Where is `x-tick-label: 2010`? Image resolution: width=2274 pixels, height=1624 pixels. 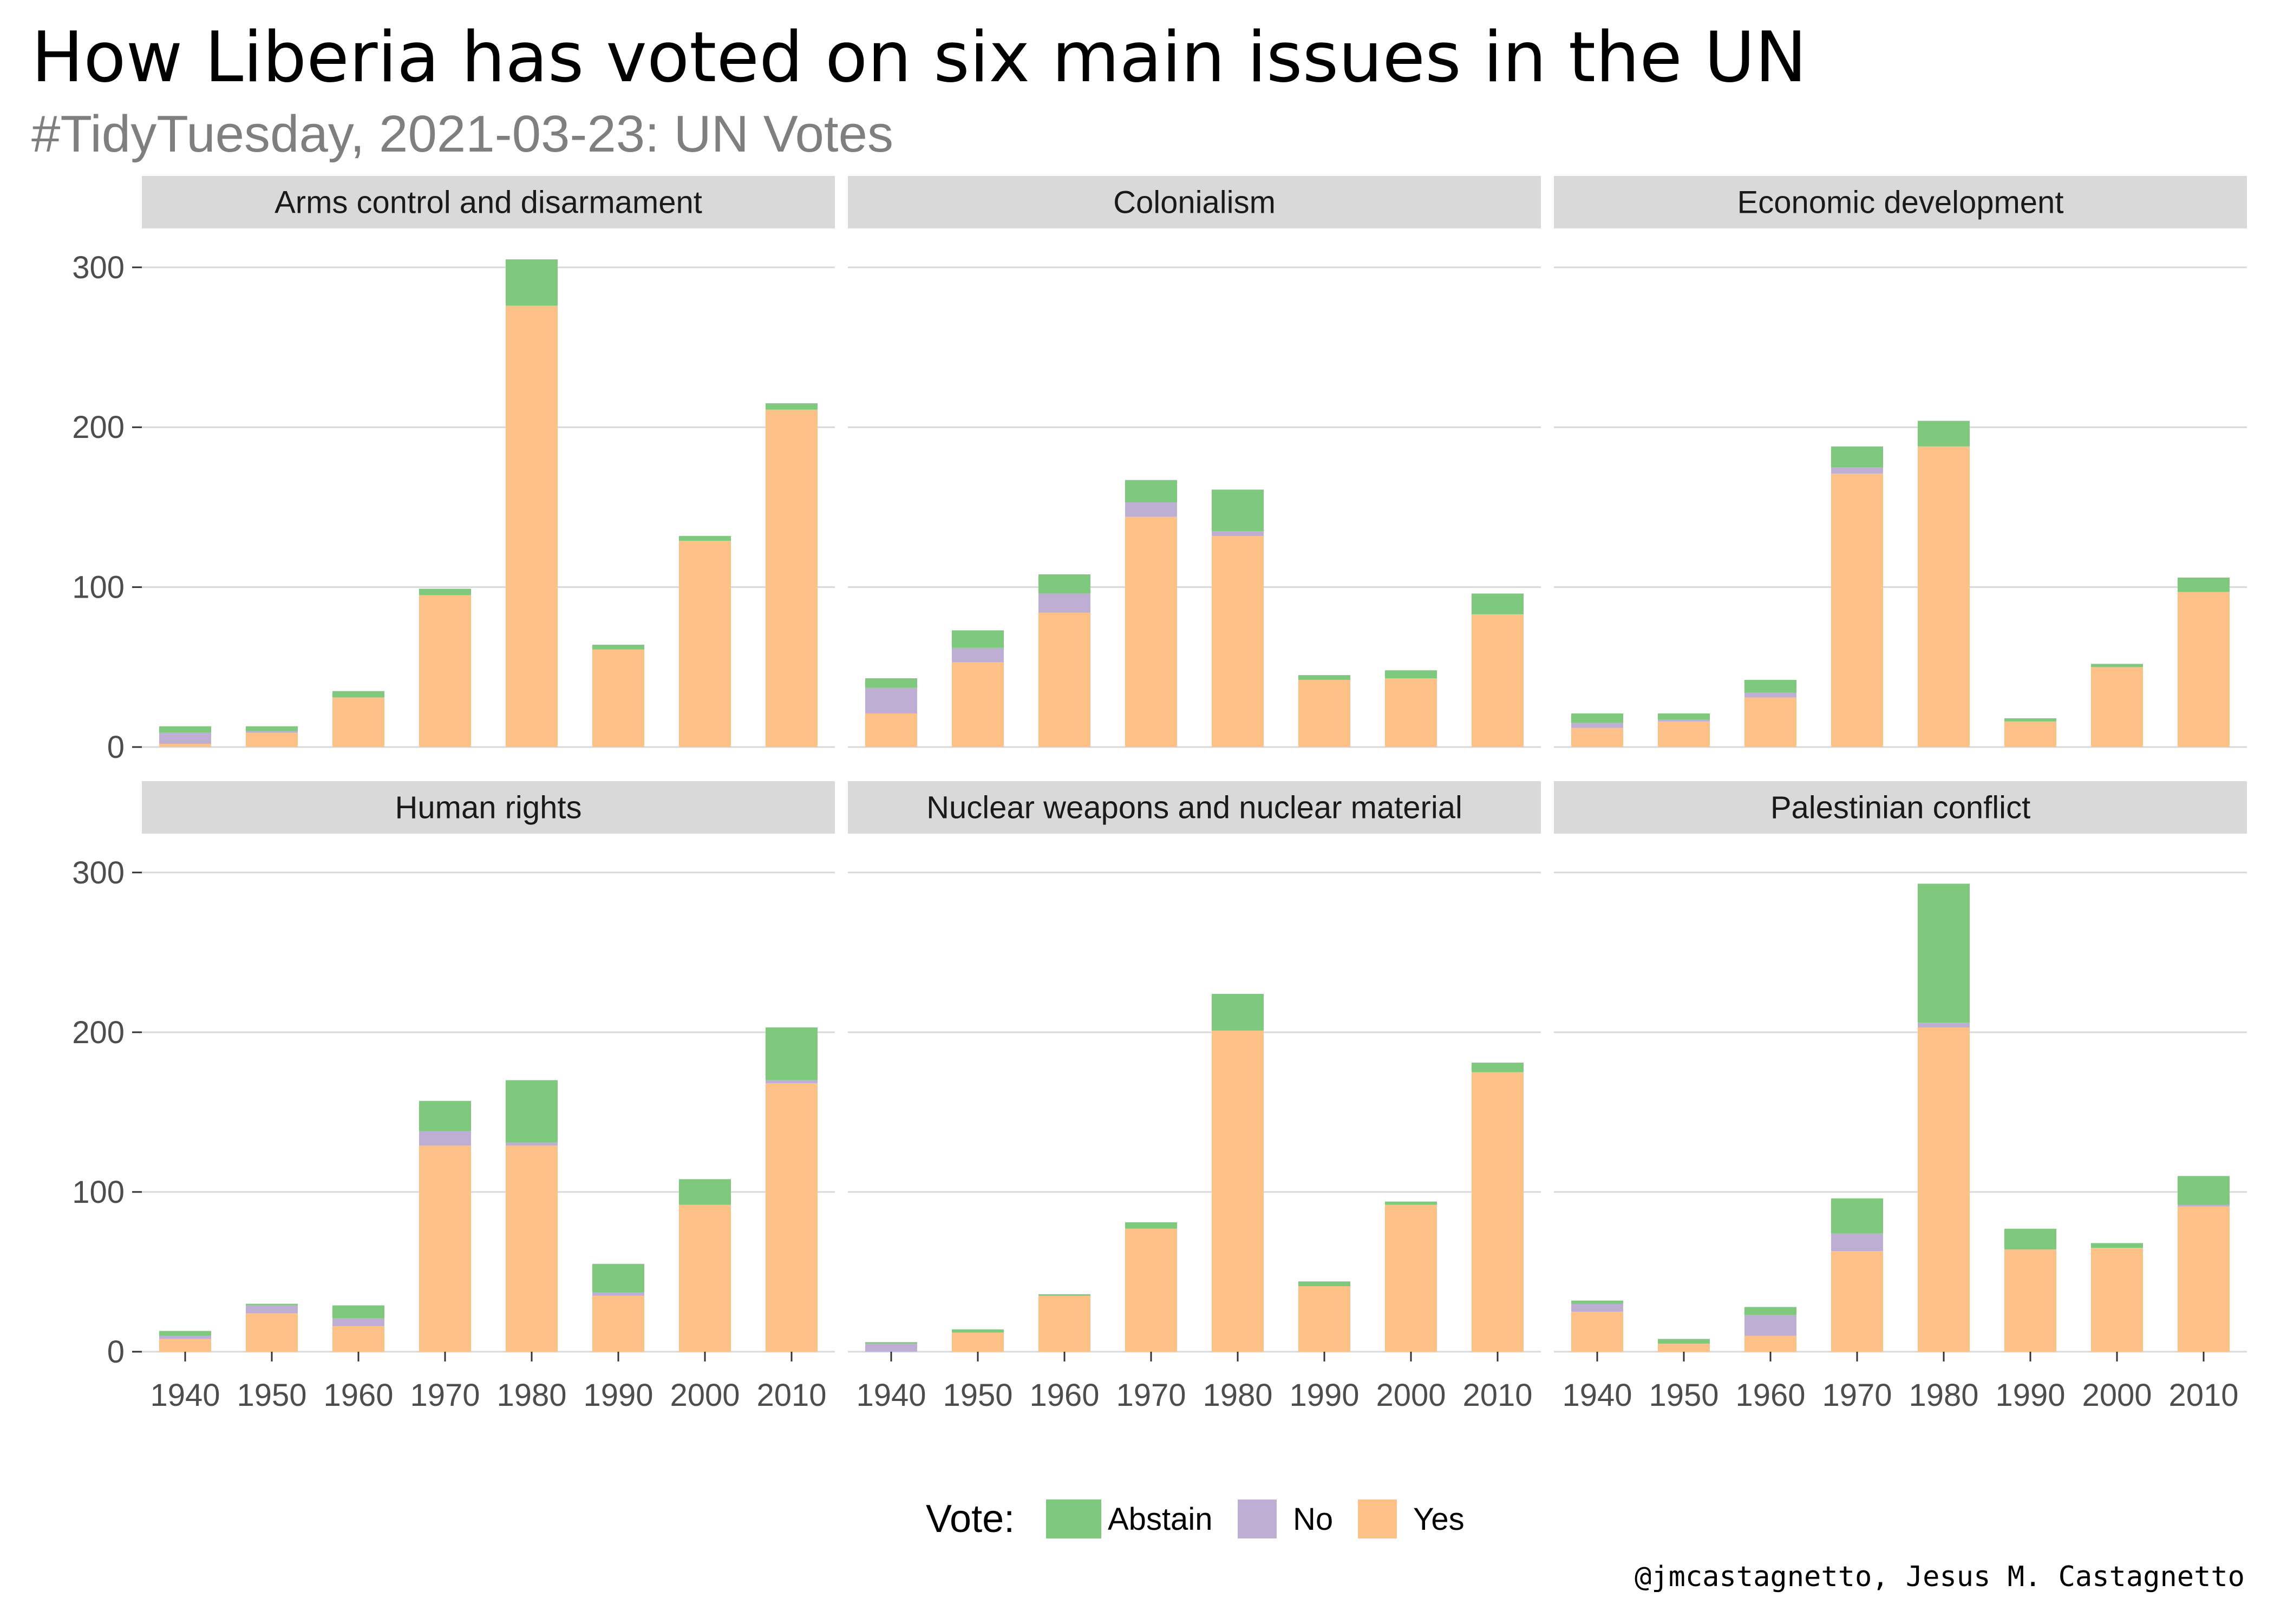
x-tick-label: 2010 is located at coordinates (791, 1395).